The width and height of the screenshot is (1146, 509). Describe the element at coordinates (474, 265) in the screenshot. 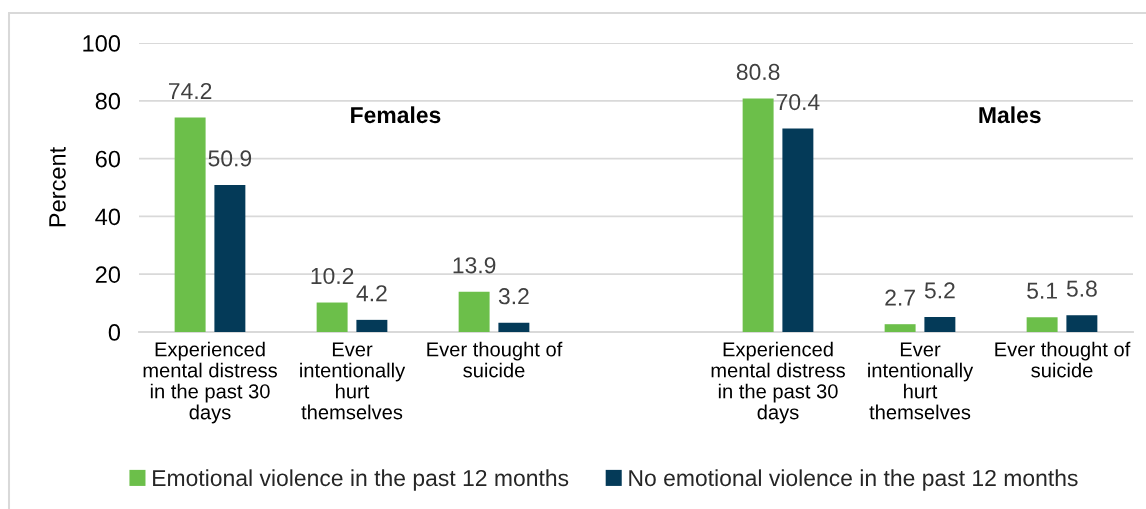

I see `data-label: 13.9` at that location.